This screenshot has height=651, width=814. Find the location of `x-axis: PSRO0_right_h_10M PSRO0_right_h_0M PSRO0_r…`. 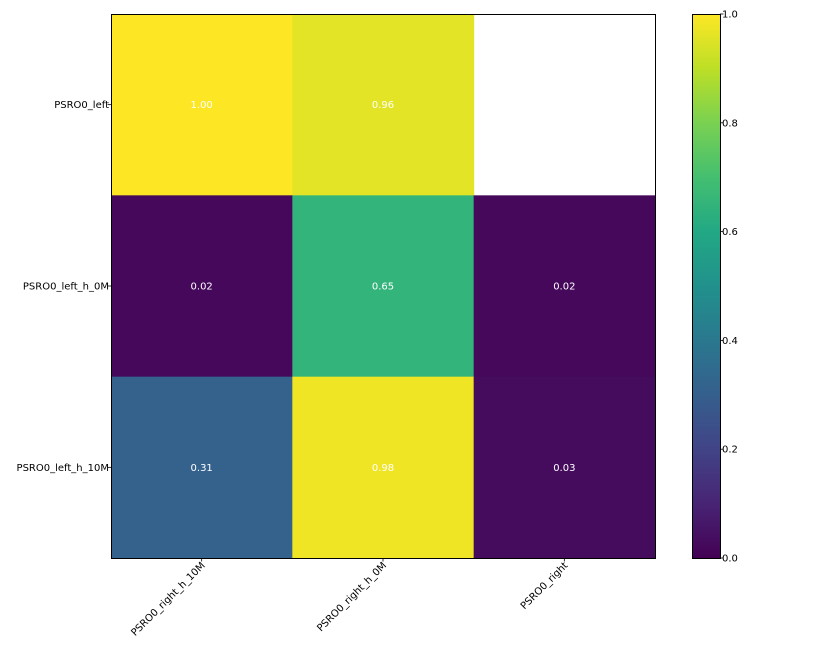

x-axis: PSRO0_right_h_10M PSRO0_right_h_0M PSRO0_r… is located at coordinates (350, 598).